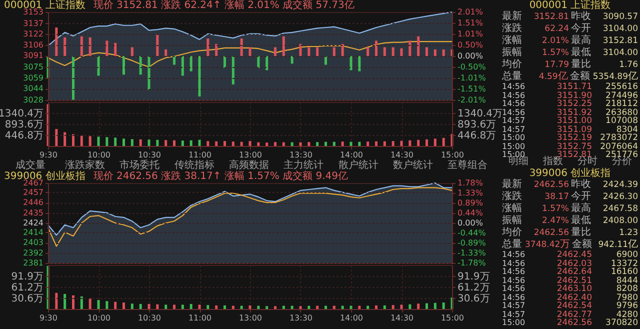  What do you see at coordinates (33, 78) in the screenshot?
I see `y-tick-label: 3059` at bounding box center [33, 78].